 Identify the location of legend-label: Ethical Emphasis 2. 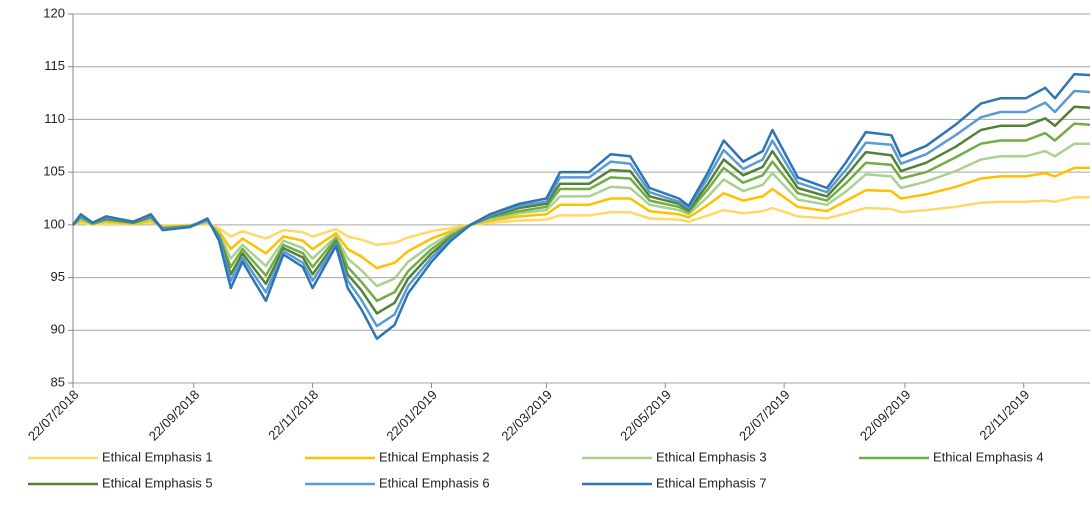
(434, 456).